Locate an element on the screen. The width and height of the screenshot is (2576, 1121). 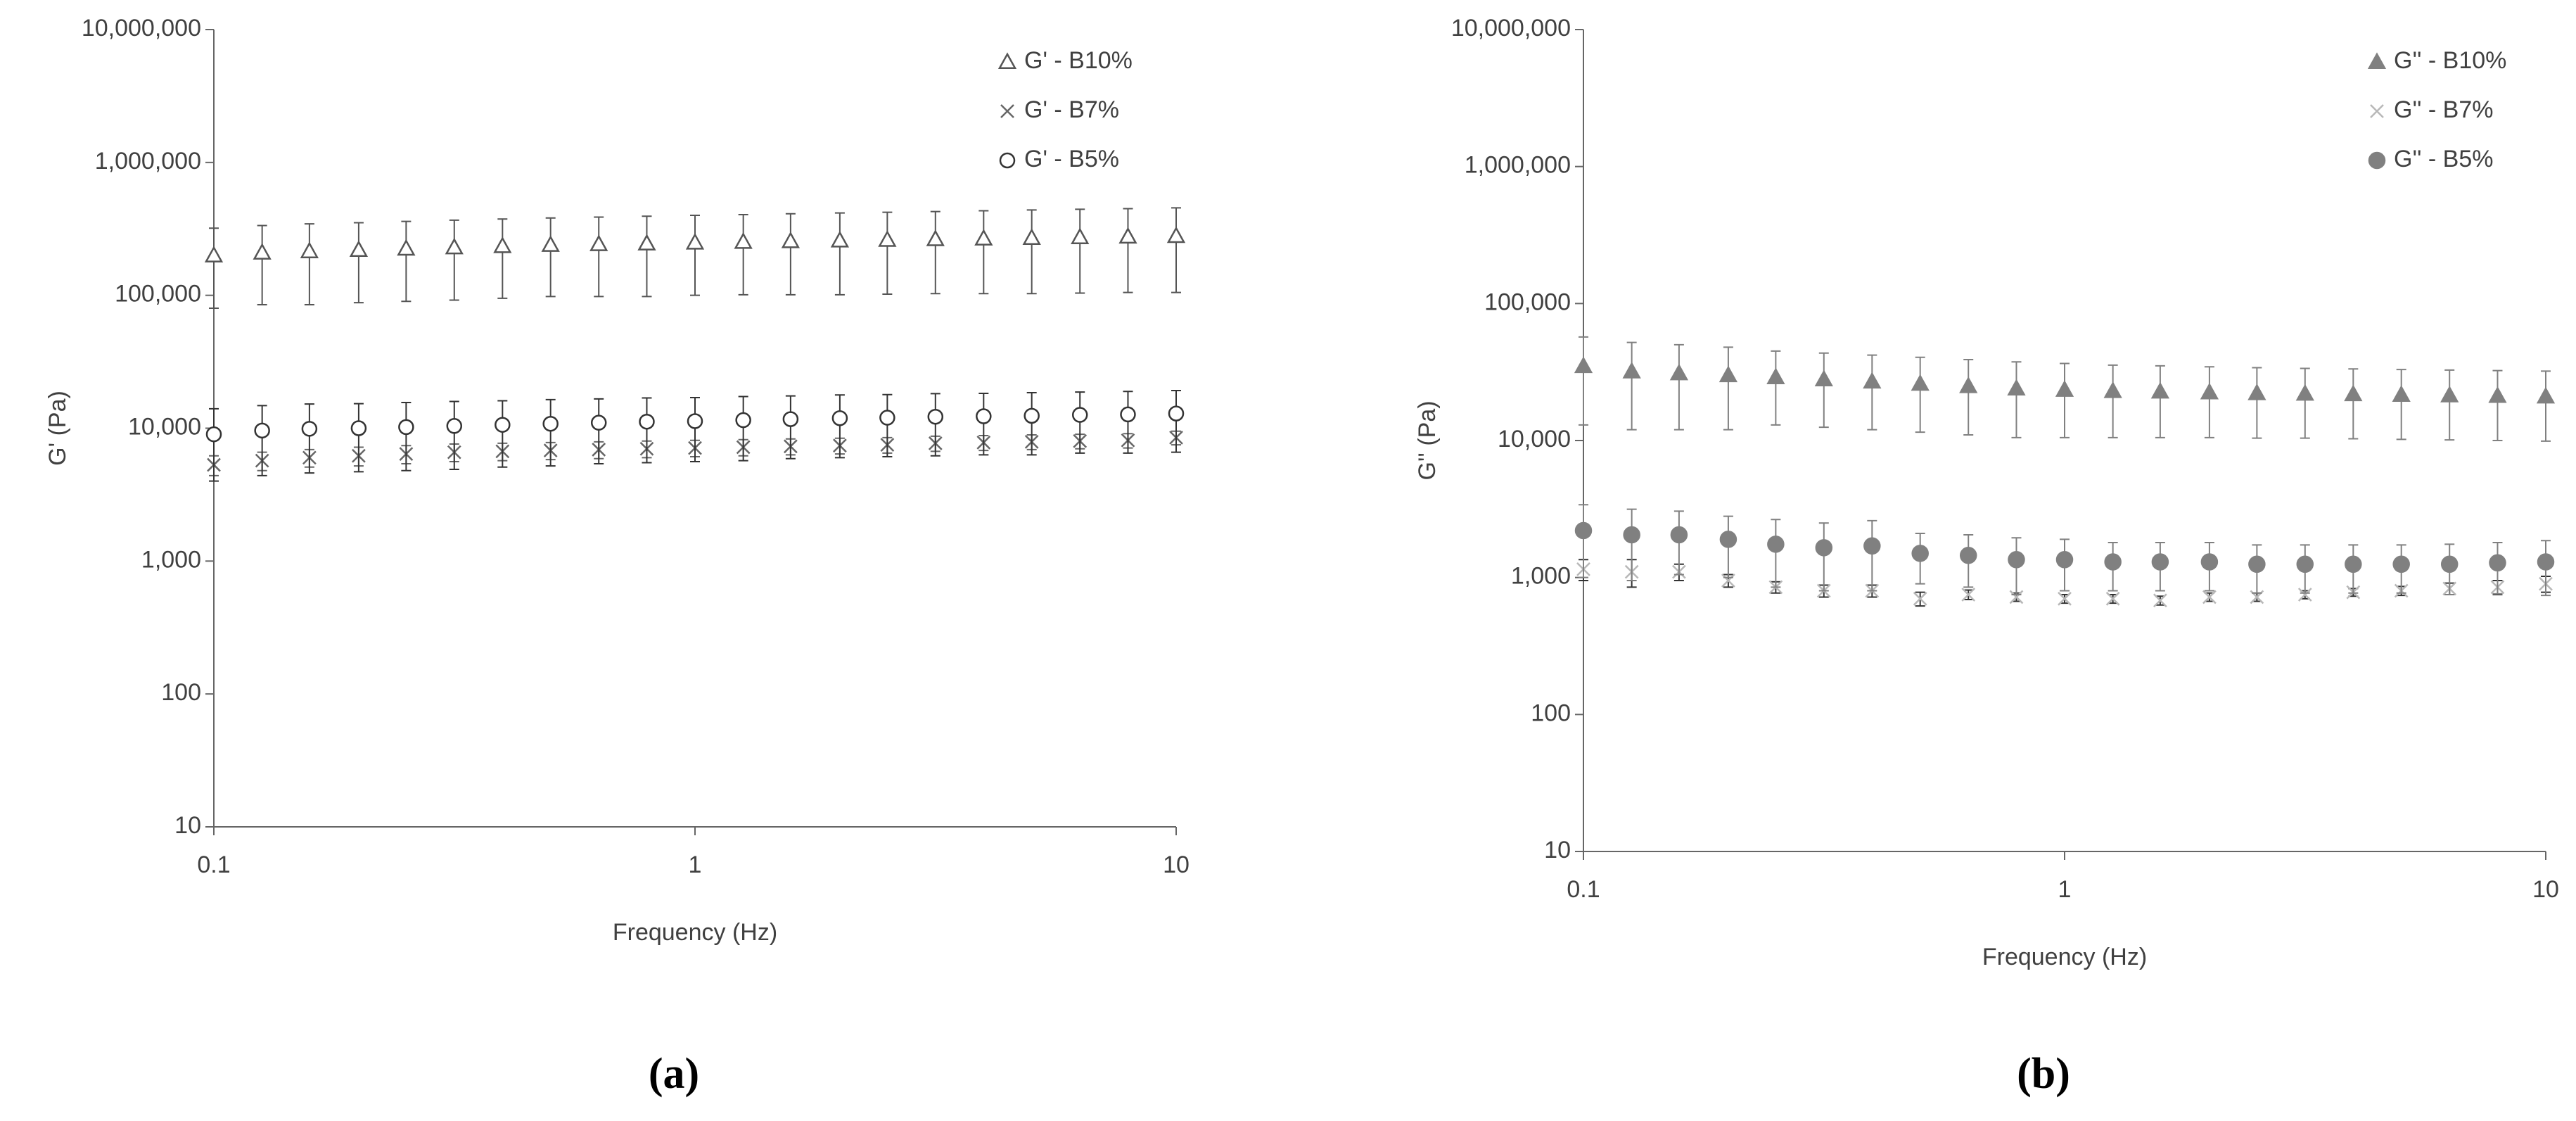
panel-label: (b) is located at coordinates (2043, 1074).